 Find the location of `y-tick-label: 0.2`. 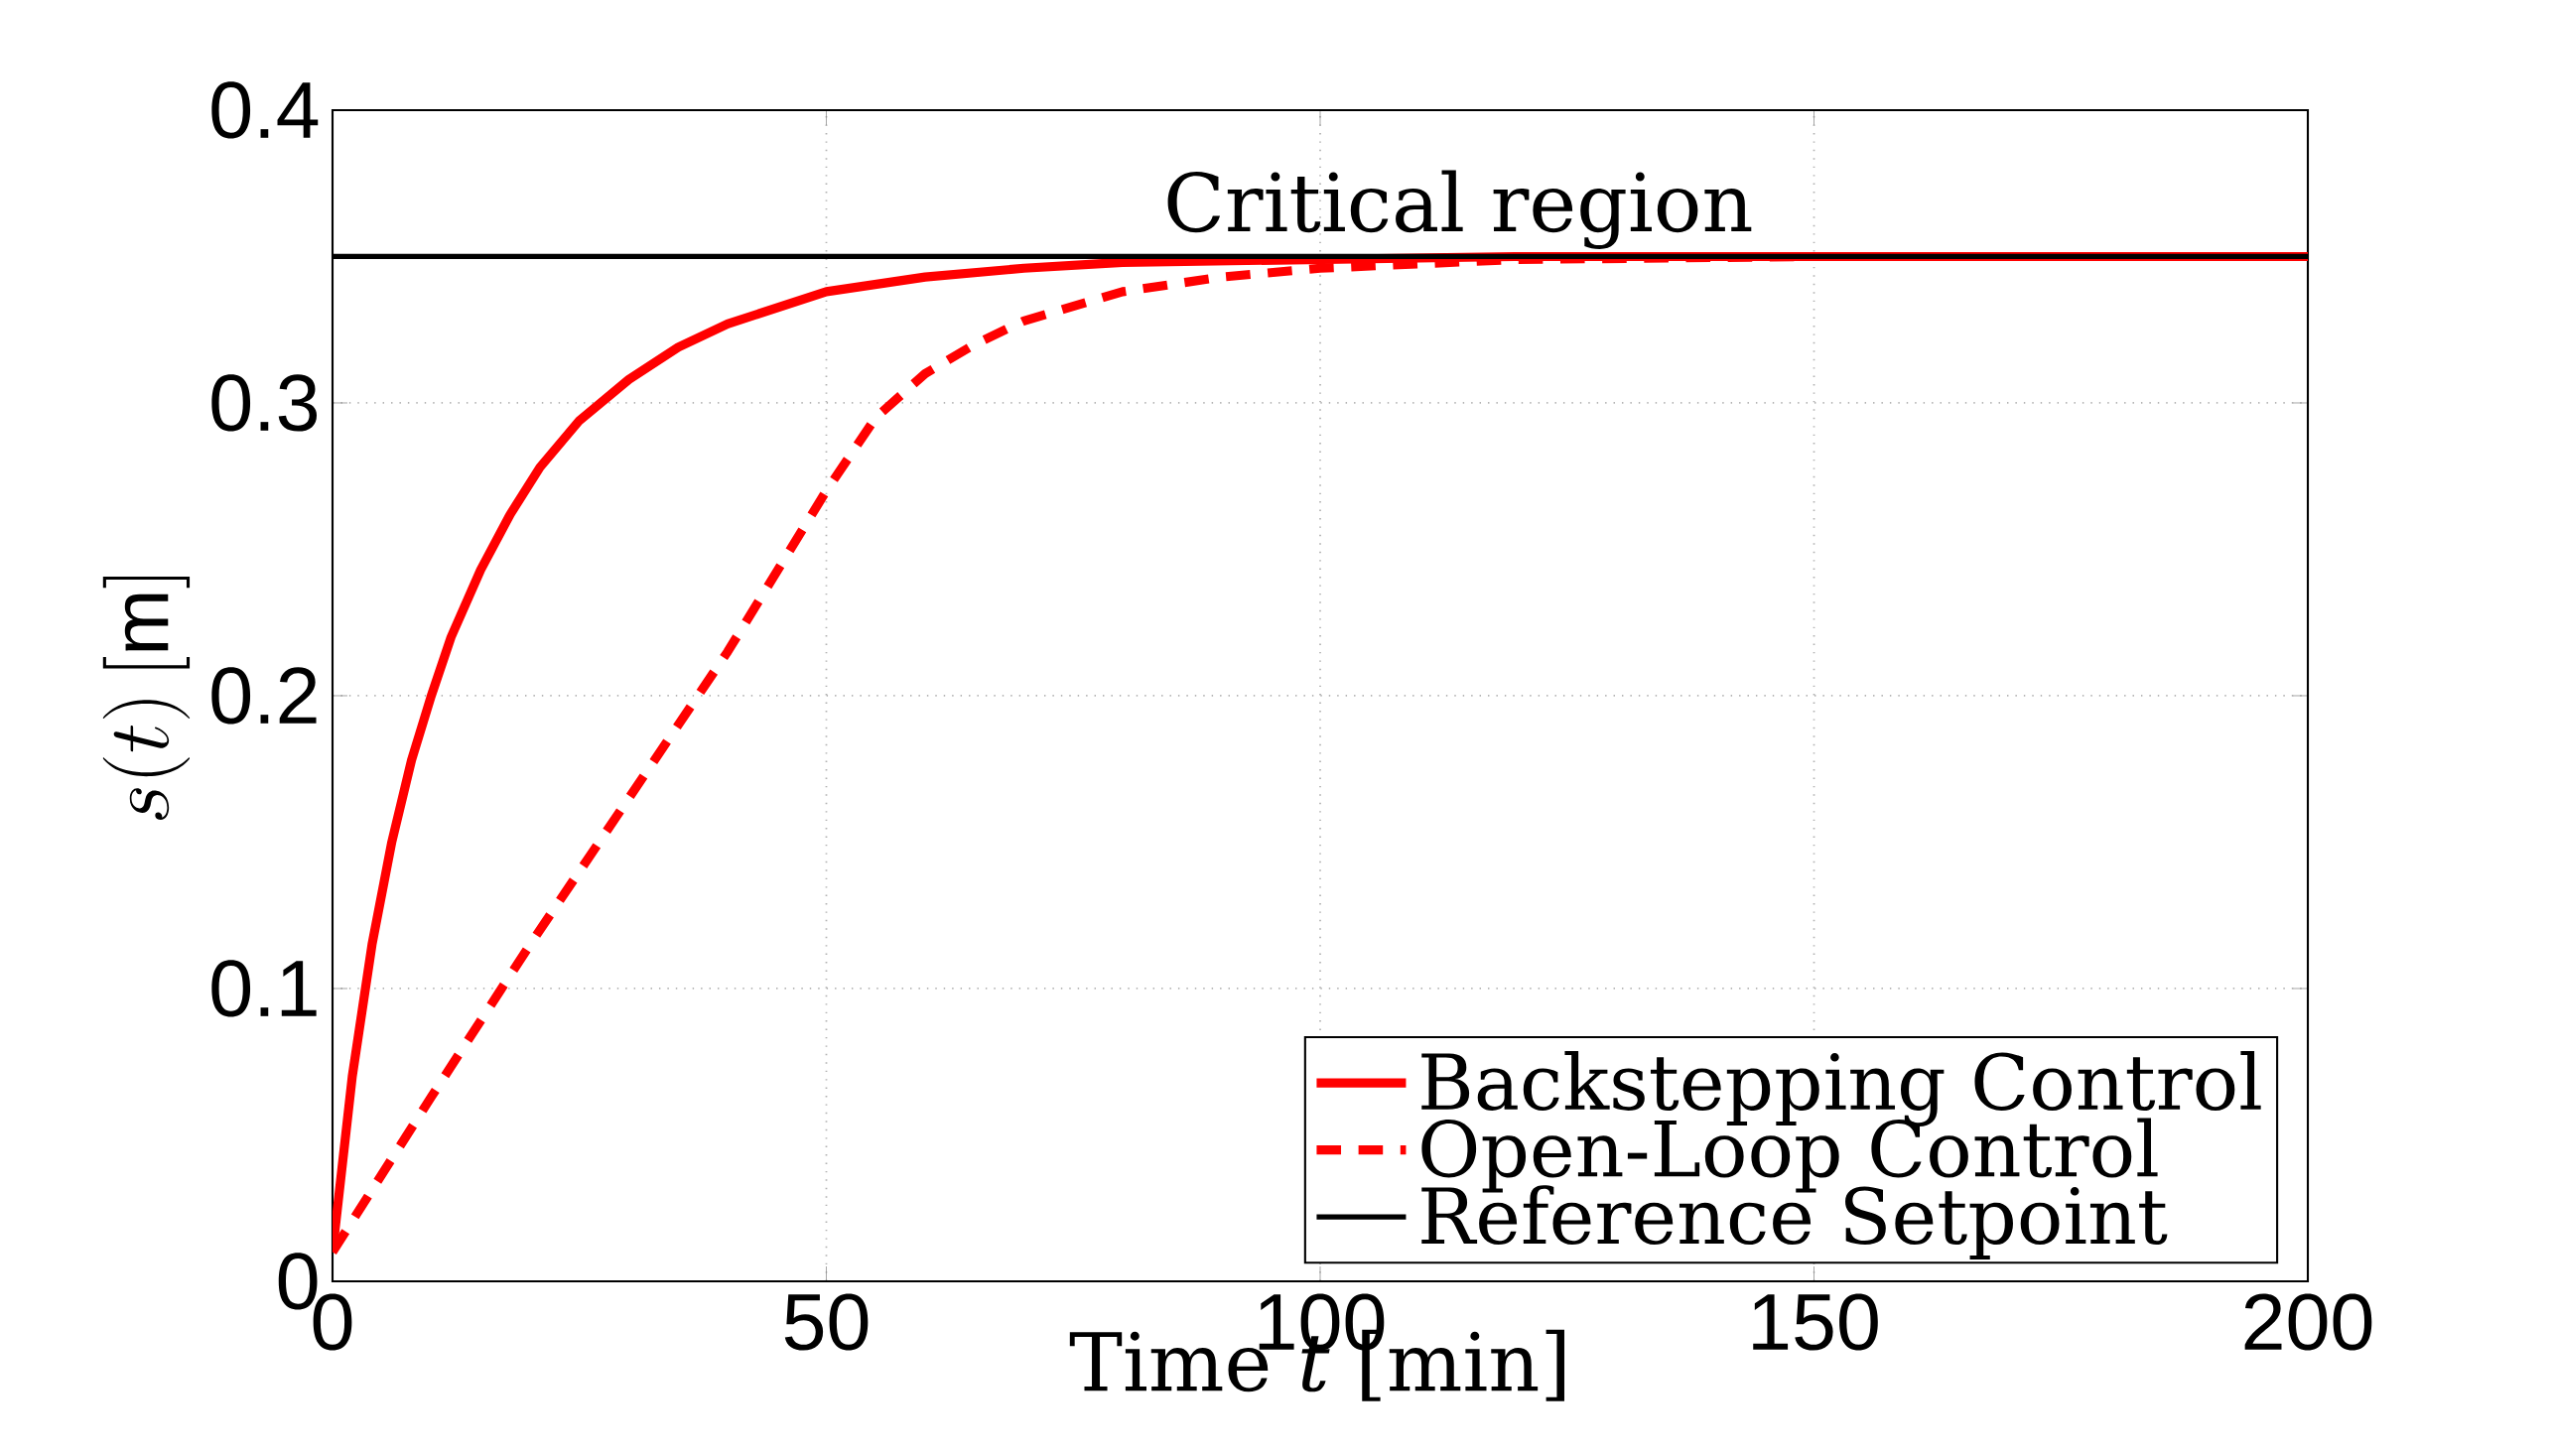

y-tick-label: 0.2 is located at coordinates (264, 696).